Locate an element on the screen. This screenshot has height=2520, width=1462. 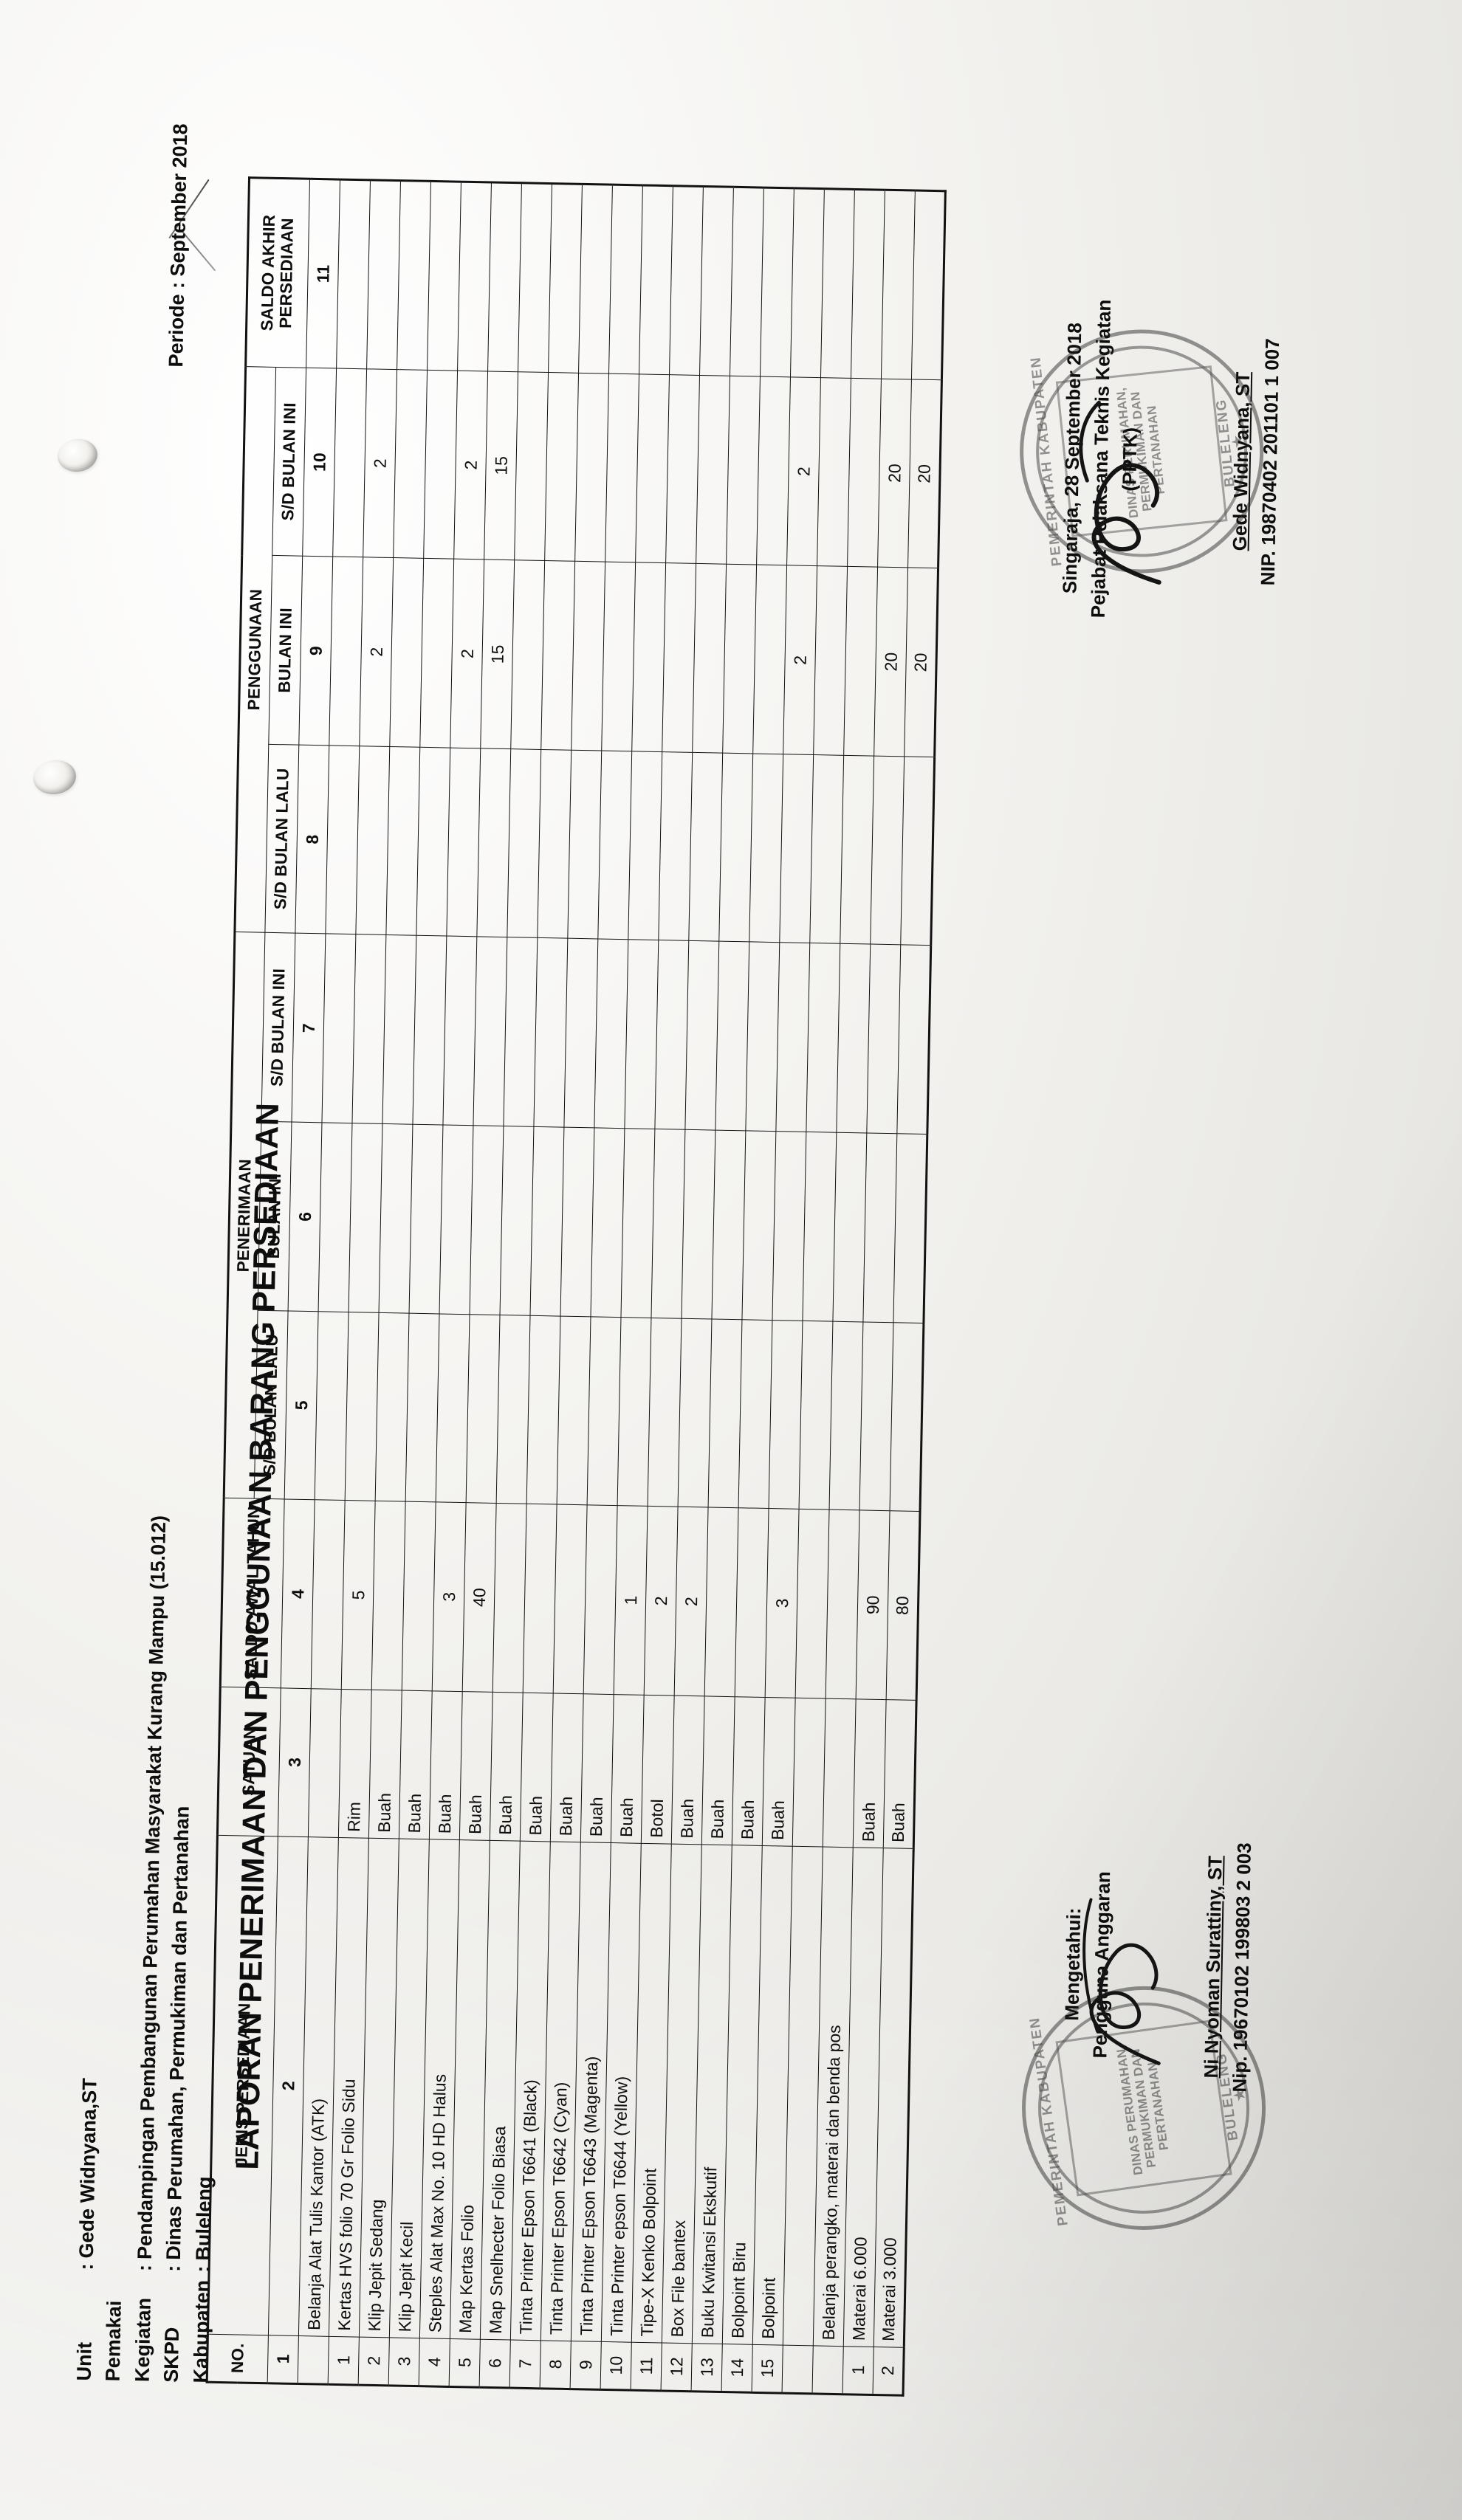
col-header-penggunaan-sd-ini: S/D BULAN INI is located at coordinates (289, 462).